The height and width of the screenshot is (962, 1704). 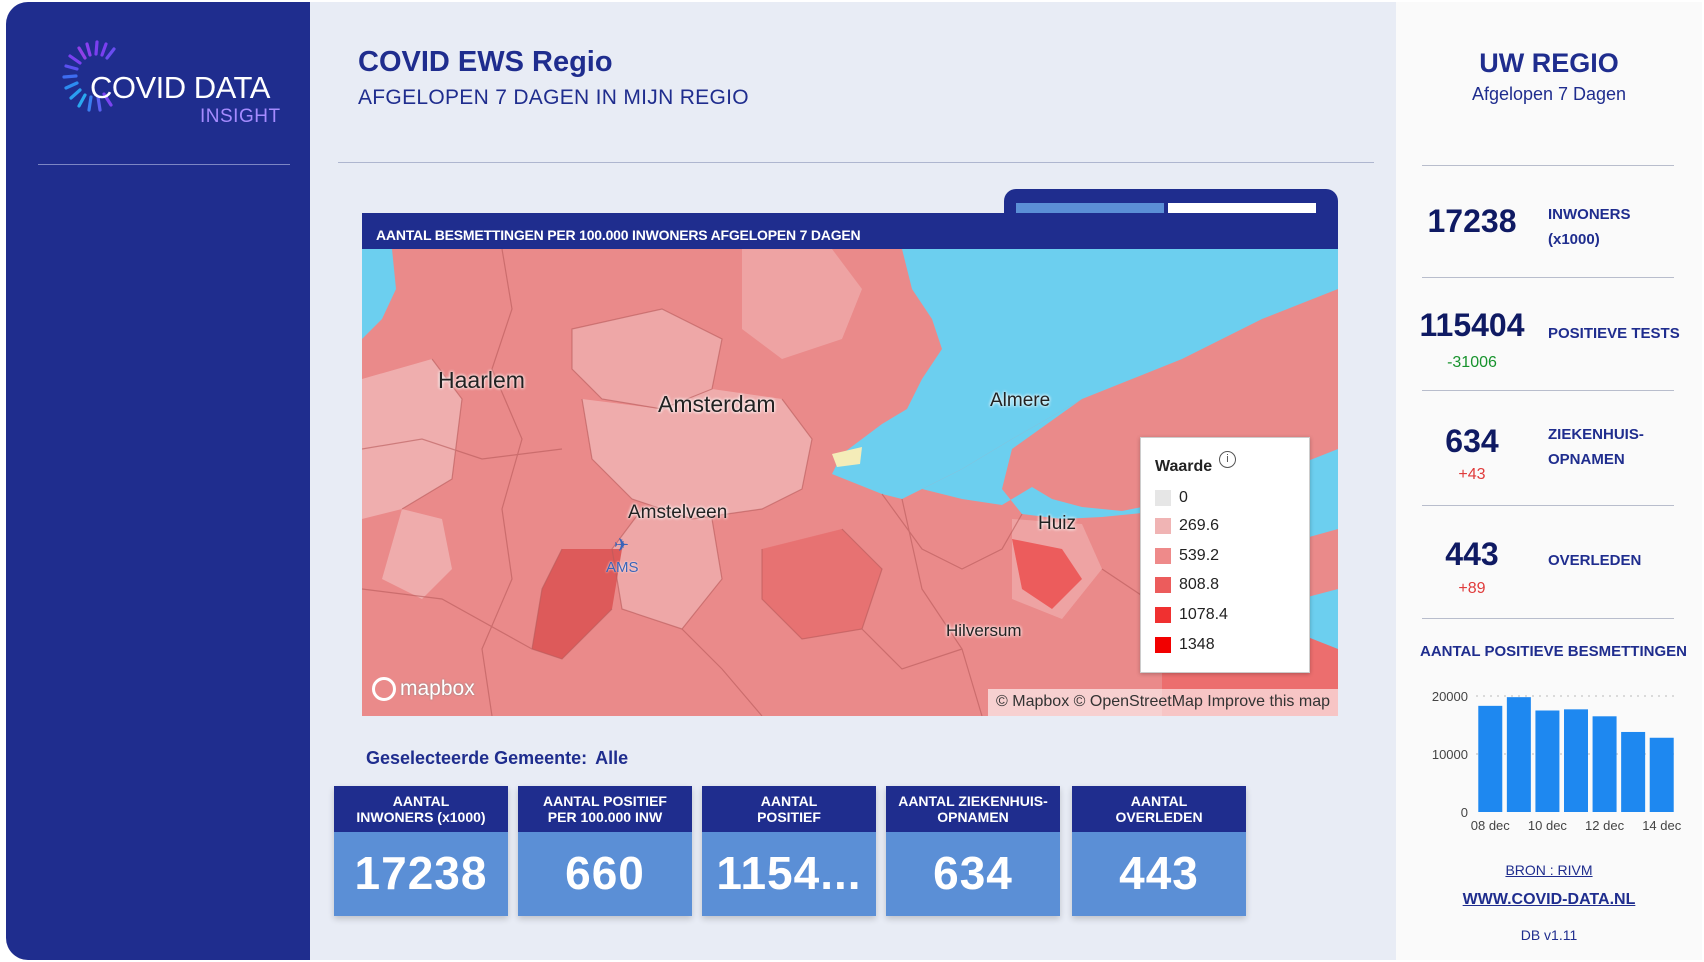 I want to click on sunburst-icon, so click(x=89, y=76).